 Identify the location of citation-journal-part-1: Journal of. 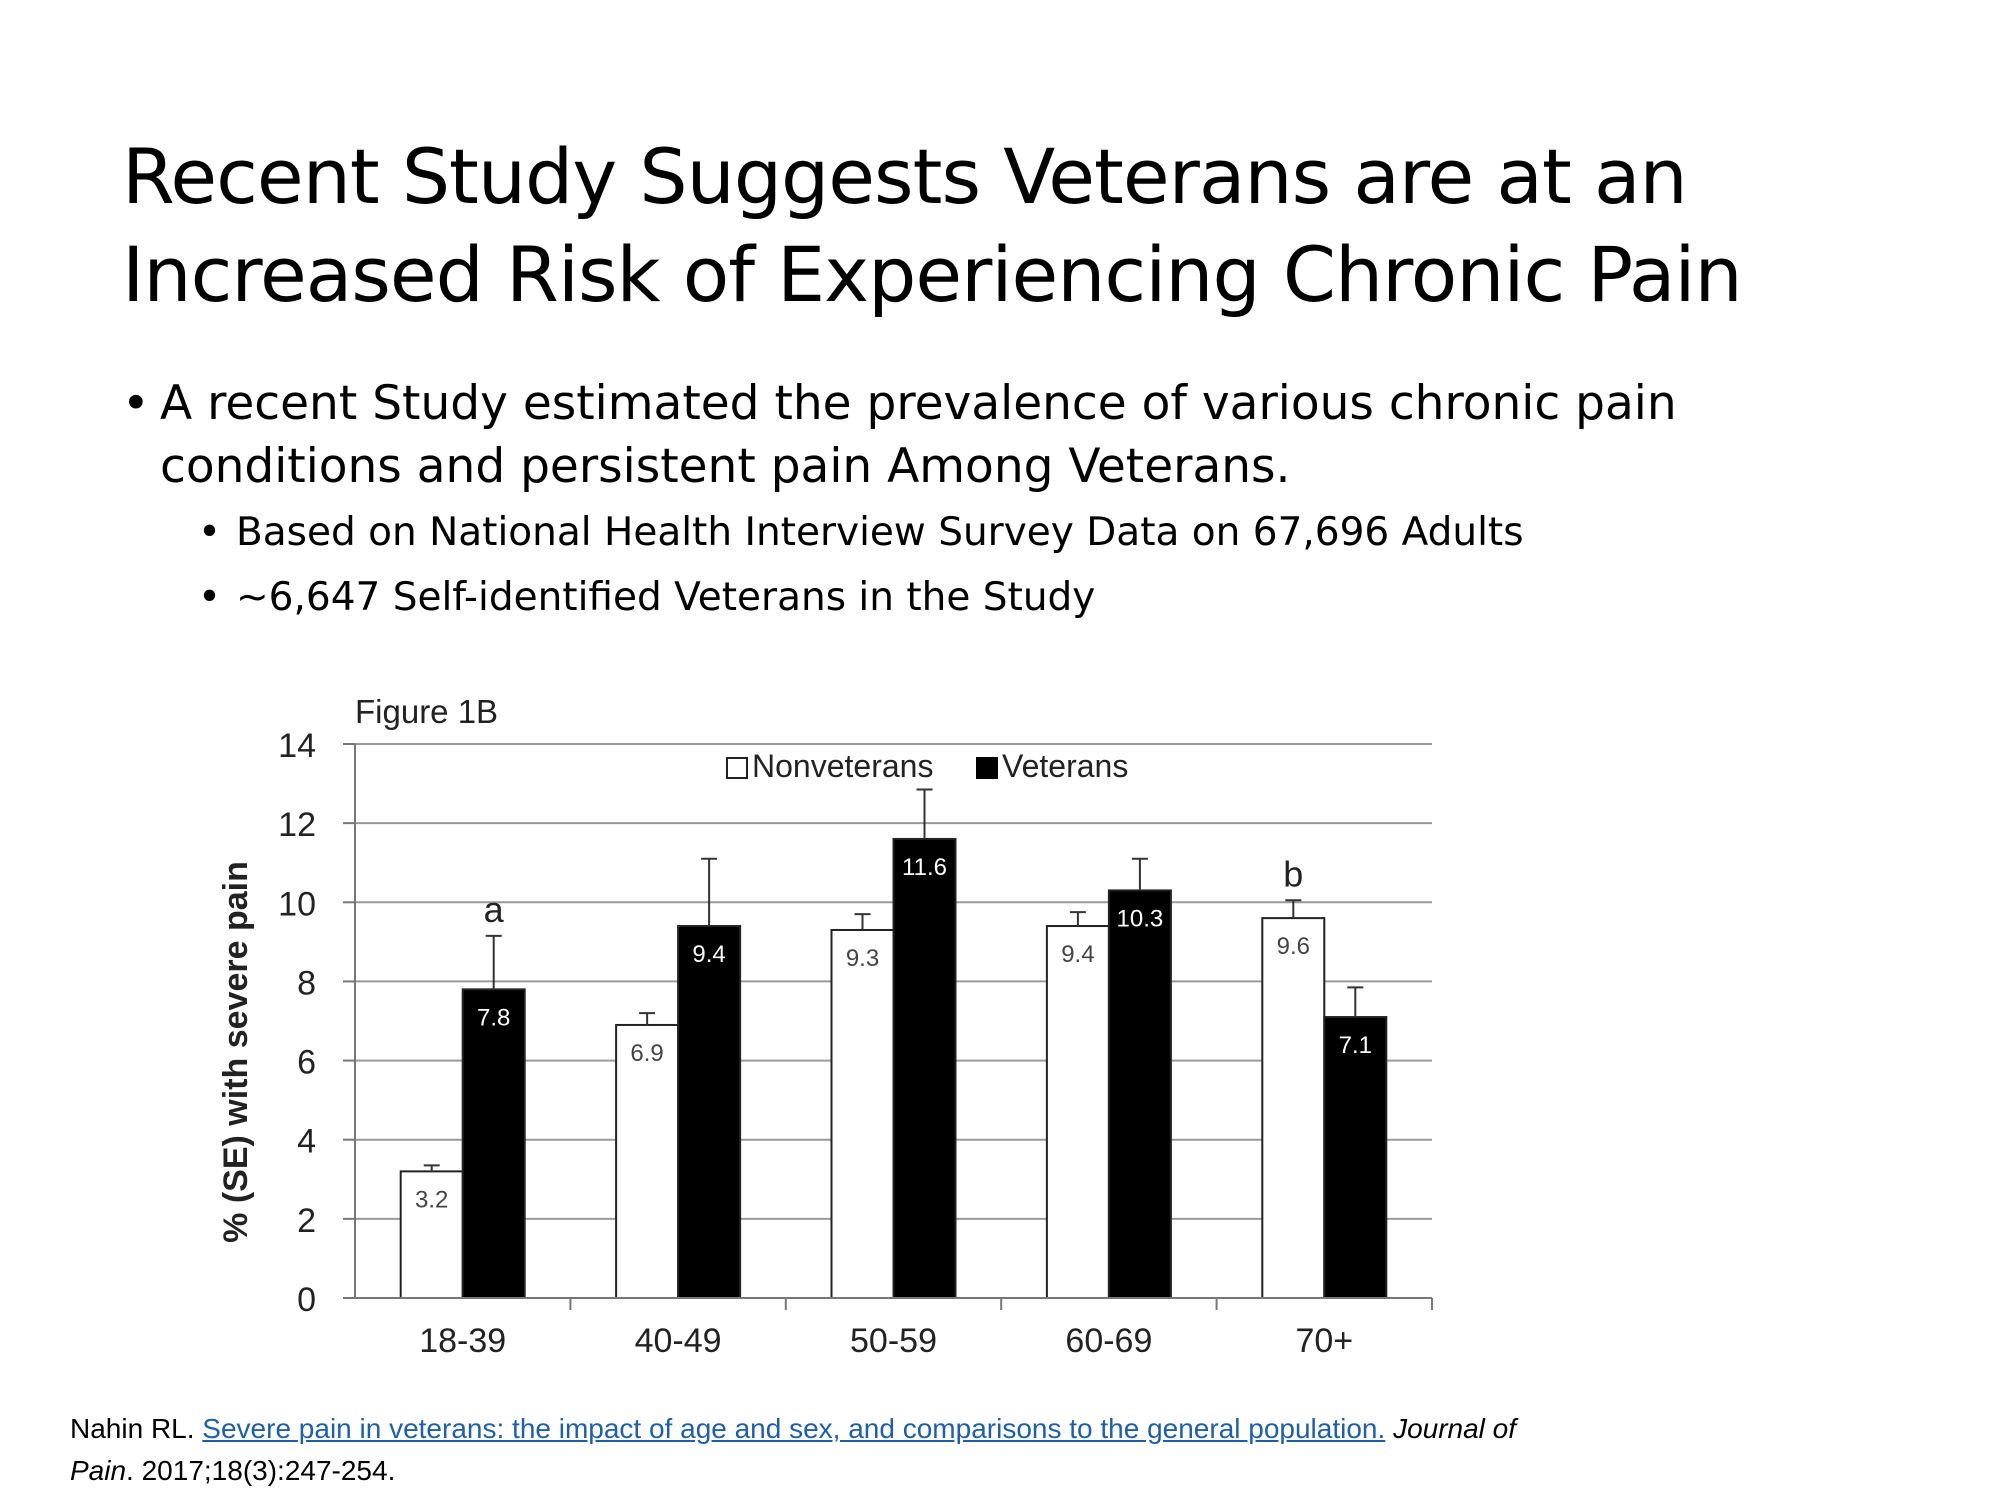
(1455, 1428).